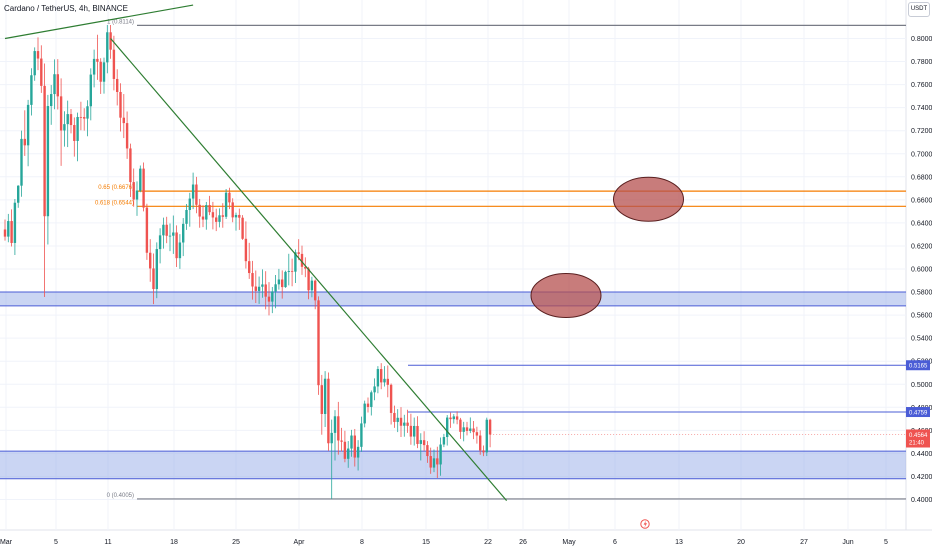  What do you see at coordinates (921, 85) in the screenshot?
I see `price-tick-label: 0.7600` at bounding box center [921, 85].